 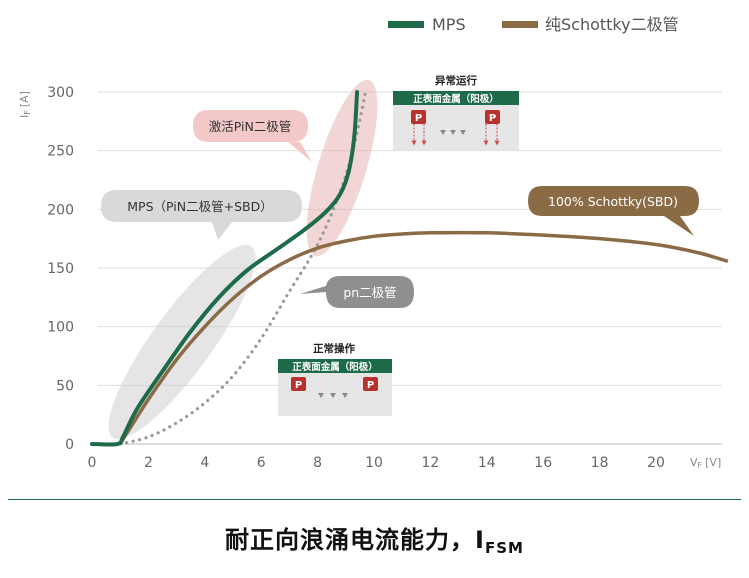 I want to click on y-axis-label: IF [A], so click(x=25, y=104).